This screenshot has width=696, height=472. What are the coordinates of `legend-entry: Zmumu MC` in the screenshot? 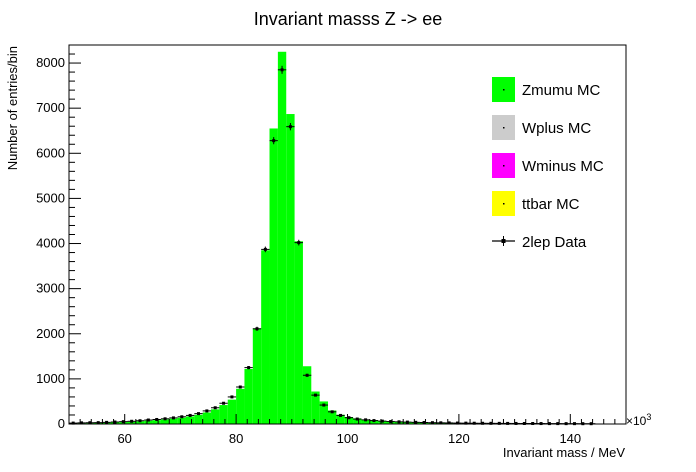 It's located at (546, 89).